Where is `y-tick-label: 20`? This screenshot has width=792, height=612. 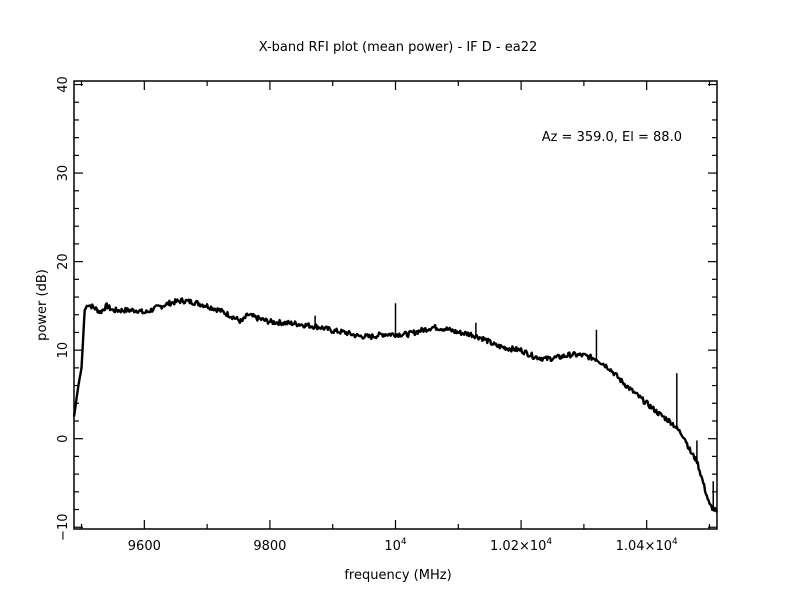 y-tick-label: 20 is located at coordinates (63, 261).